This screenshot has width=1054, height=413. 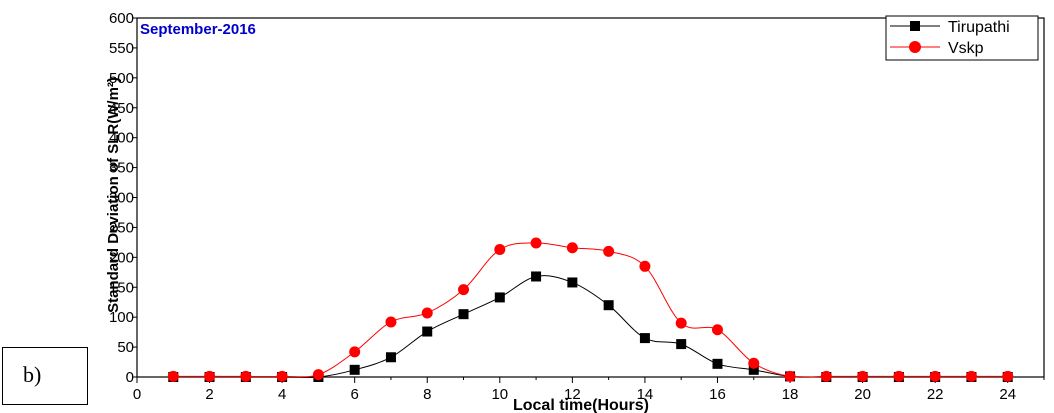 I want to click on y-tick-label: 300, so click(x=121, y=198).